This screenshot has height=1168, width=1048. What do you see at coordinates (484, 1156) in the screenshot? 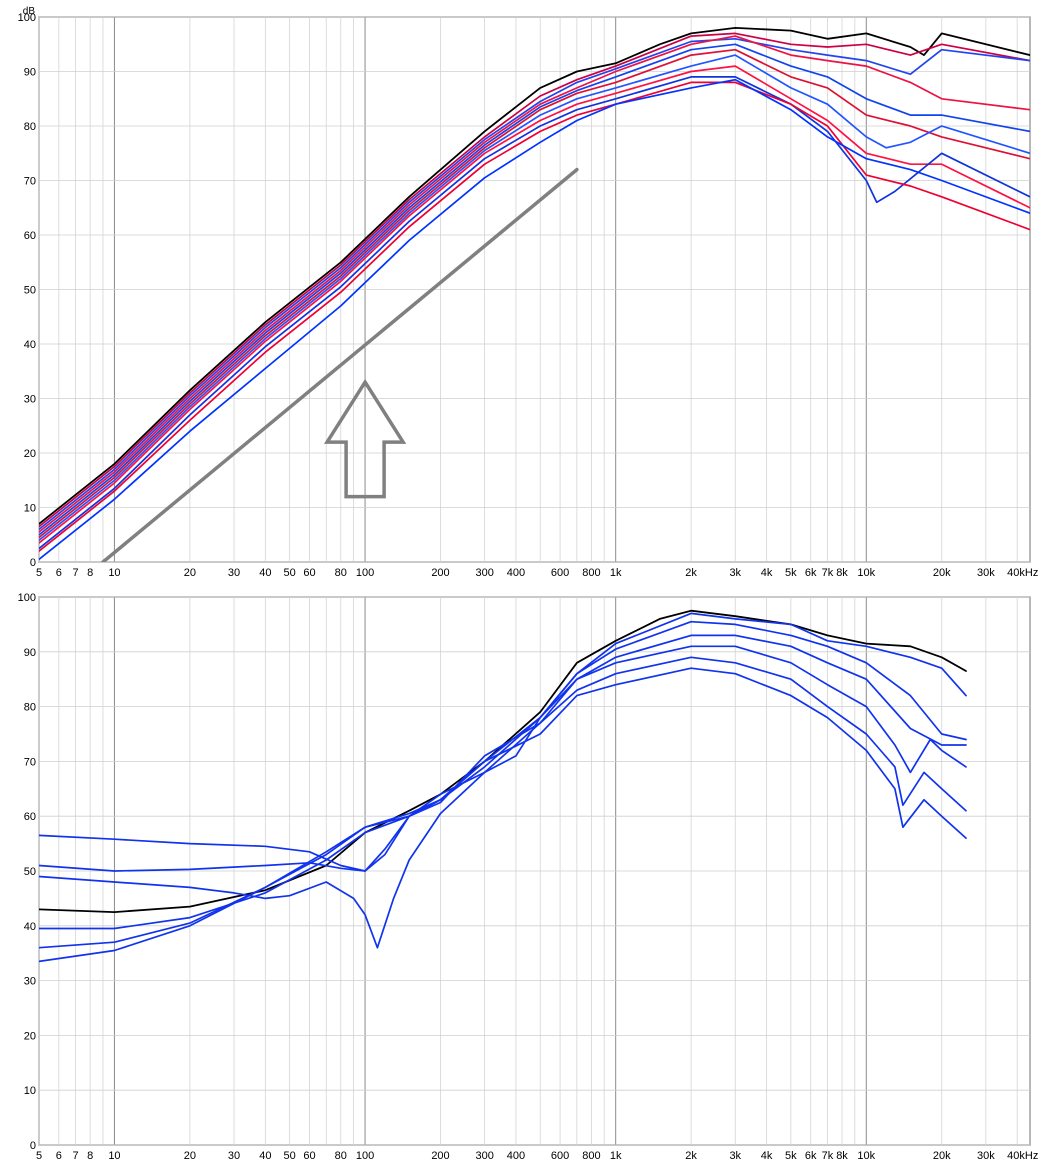
I see `x-tick-label: 300` at bounding box center [484, 1156].